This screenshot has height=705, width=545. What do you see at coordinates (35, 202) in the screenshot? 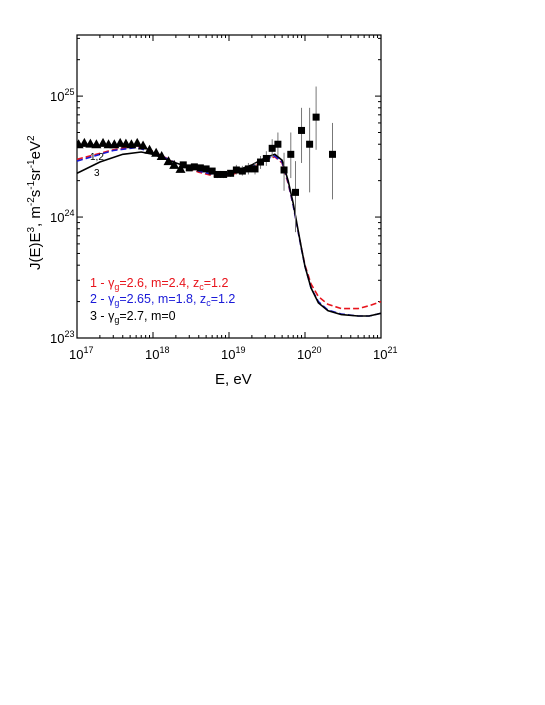
I see `y-axis-label: J(E)E3, m-2s-1sr-1eV2` at bounding box center [35, 202].